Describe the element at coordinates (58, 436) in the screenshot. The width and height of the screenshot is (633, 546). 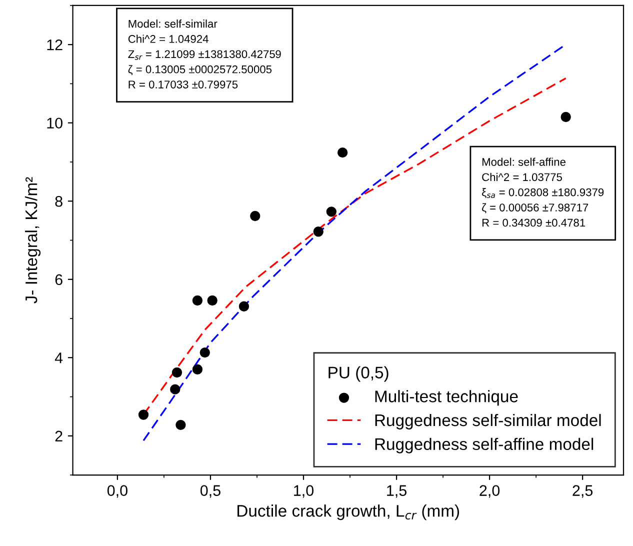
I see `y-tick-label: 2` at that location.